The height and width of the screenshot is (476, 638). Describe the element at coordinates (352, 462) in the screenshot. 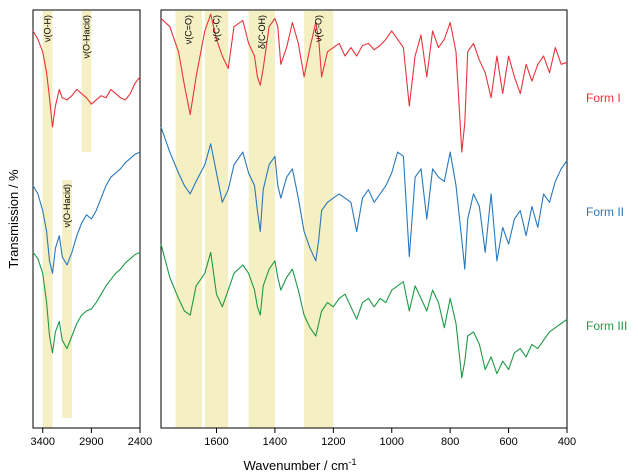

I see `x-axis-label-superscript: -1` at that location.